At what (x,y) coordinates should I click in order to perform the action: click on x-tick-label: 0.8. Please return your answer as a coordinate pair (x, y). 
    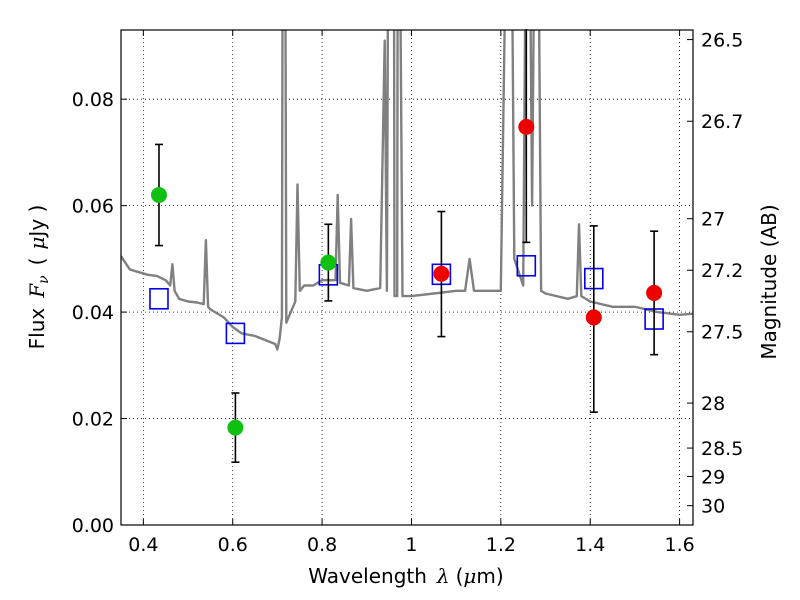
    Looking at the image, I should click on (322, 545).